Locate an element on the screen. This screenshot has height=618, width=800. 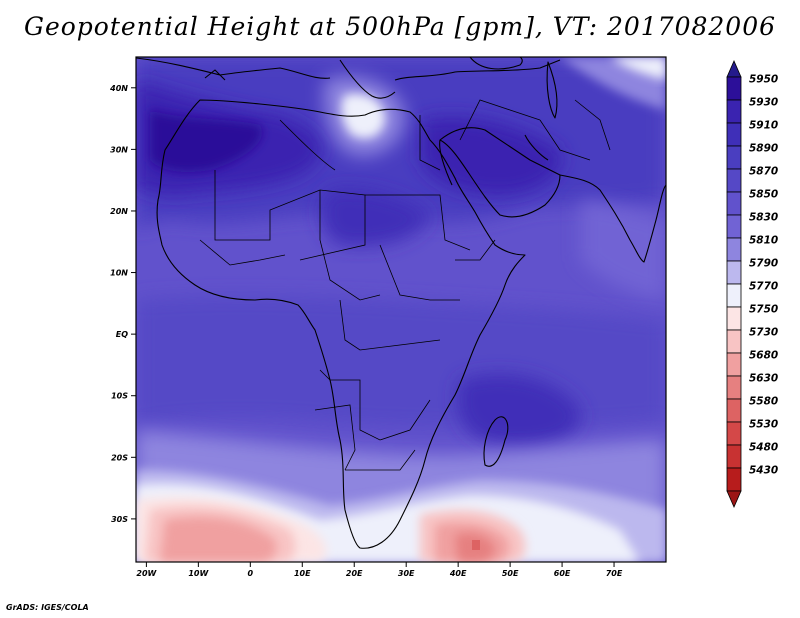
colorbar-label: 5950 is located at coordinates (763, 80).